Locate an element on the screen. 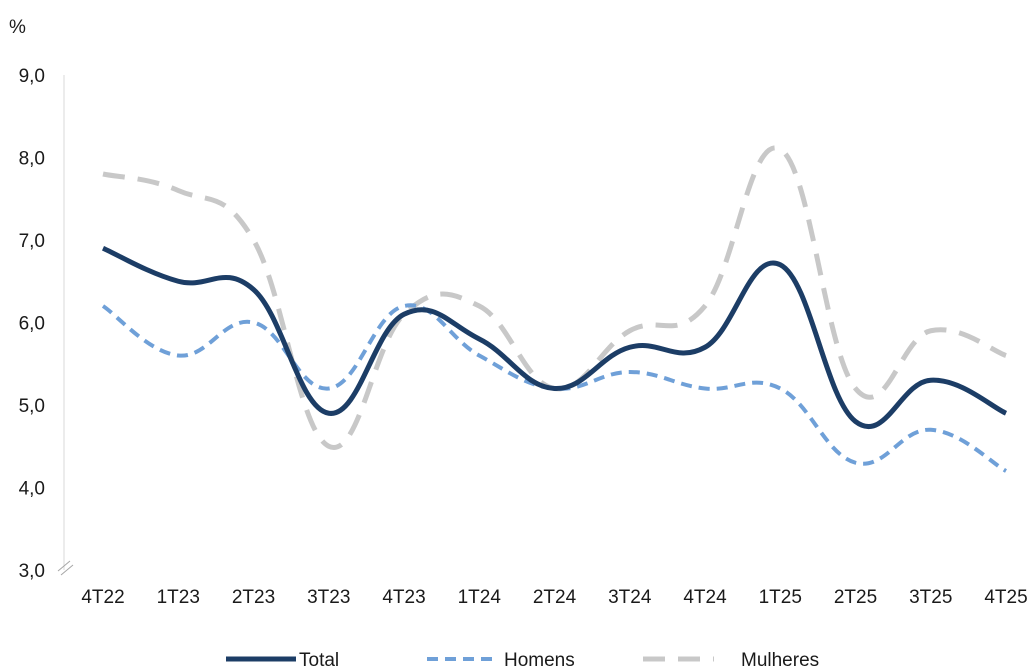  x-tick-label: 2T25 is located at coordinates (855, 597).